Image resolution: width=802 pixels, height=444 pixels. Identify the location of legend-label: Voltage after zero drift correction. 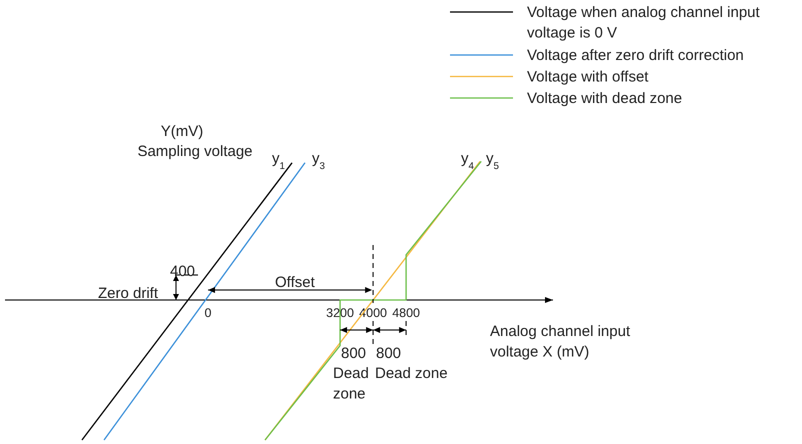
(635, 55).